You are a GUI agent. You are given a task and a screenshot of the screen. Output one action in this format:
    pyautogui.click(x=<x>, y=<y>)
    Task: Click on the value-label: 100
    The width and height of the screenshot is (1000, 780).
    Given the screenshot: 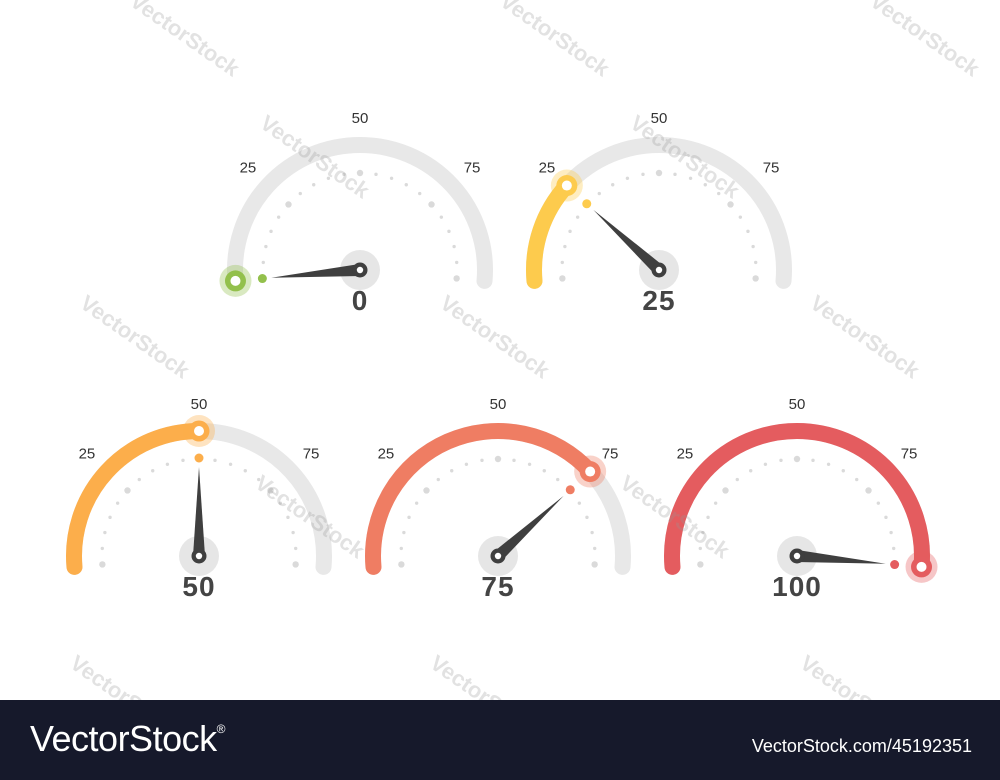 What is the action you would take?
    pyautogui.click(x=797, y=586)
    